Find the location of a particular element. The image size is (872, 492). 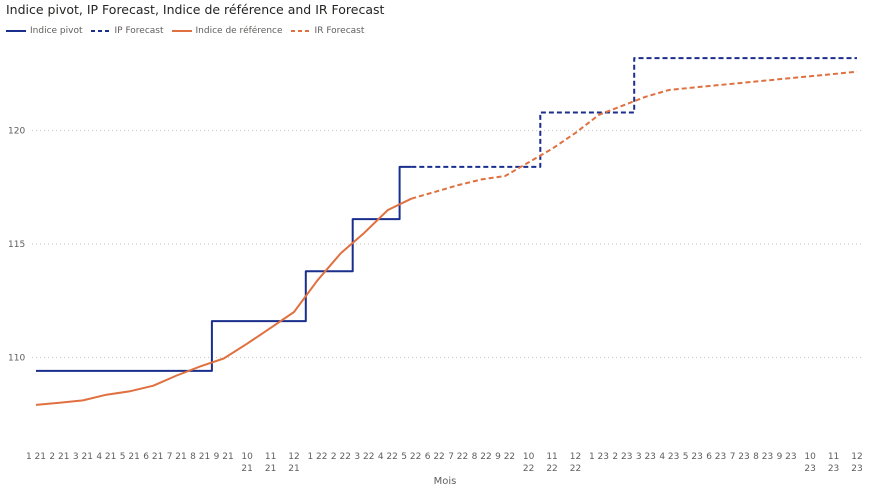

legend-item-indice-de-reference: Indice de référence is located at coordinates (227, 31).